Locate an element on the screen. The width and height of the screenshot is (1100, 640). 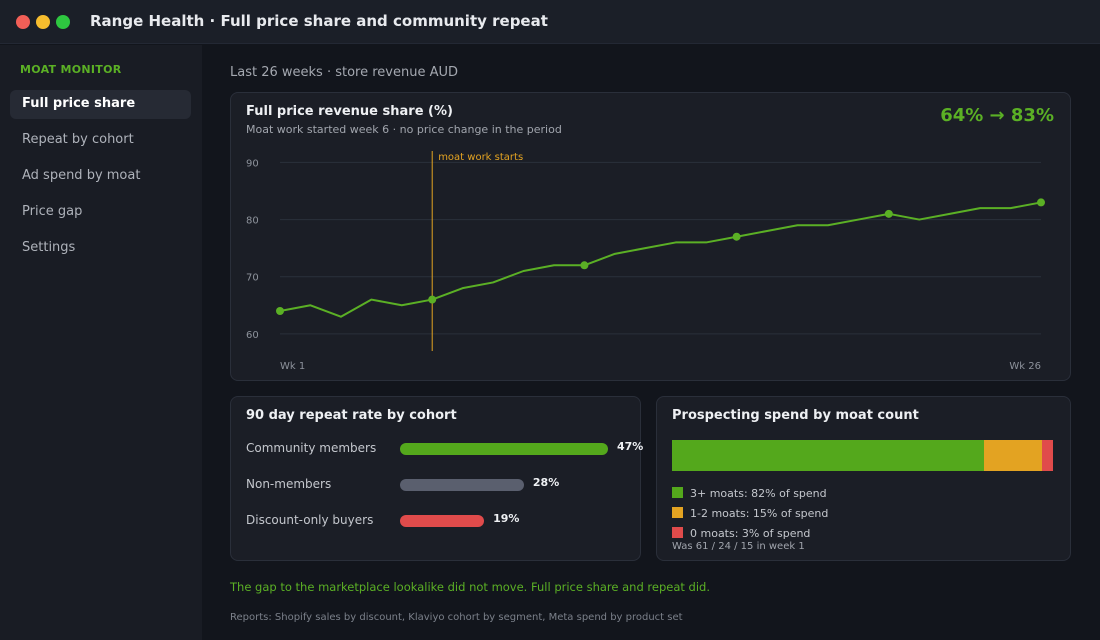
legend-item: 3+ moats: 82% of spend is located at coordinates (749, 493).